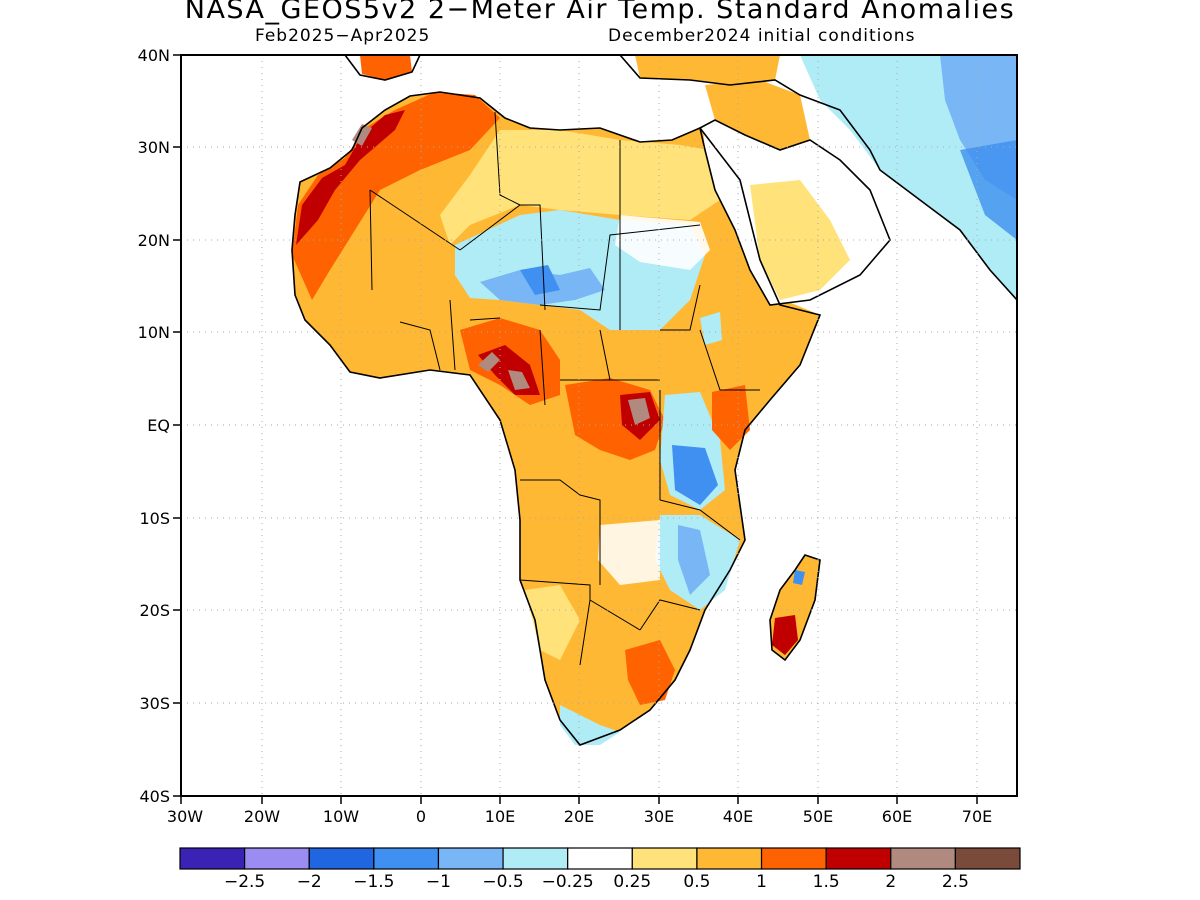 The image size is (1200, 900). I want to click on colorbar-label: −1.5, so click(373, 882).